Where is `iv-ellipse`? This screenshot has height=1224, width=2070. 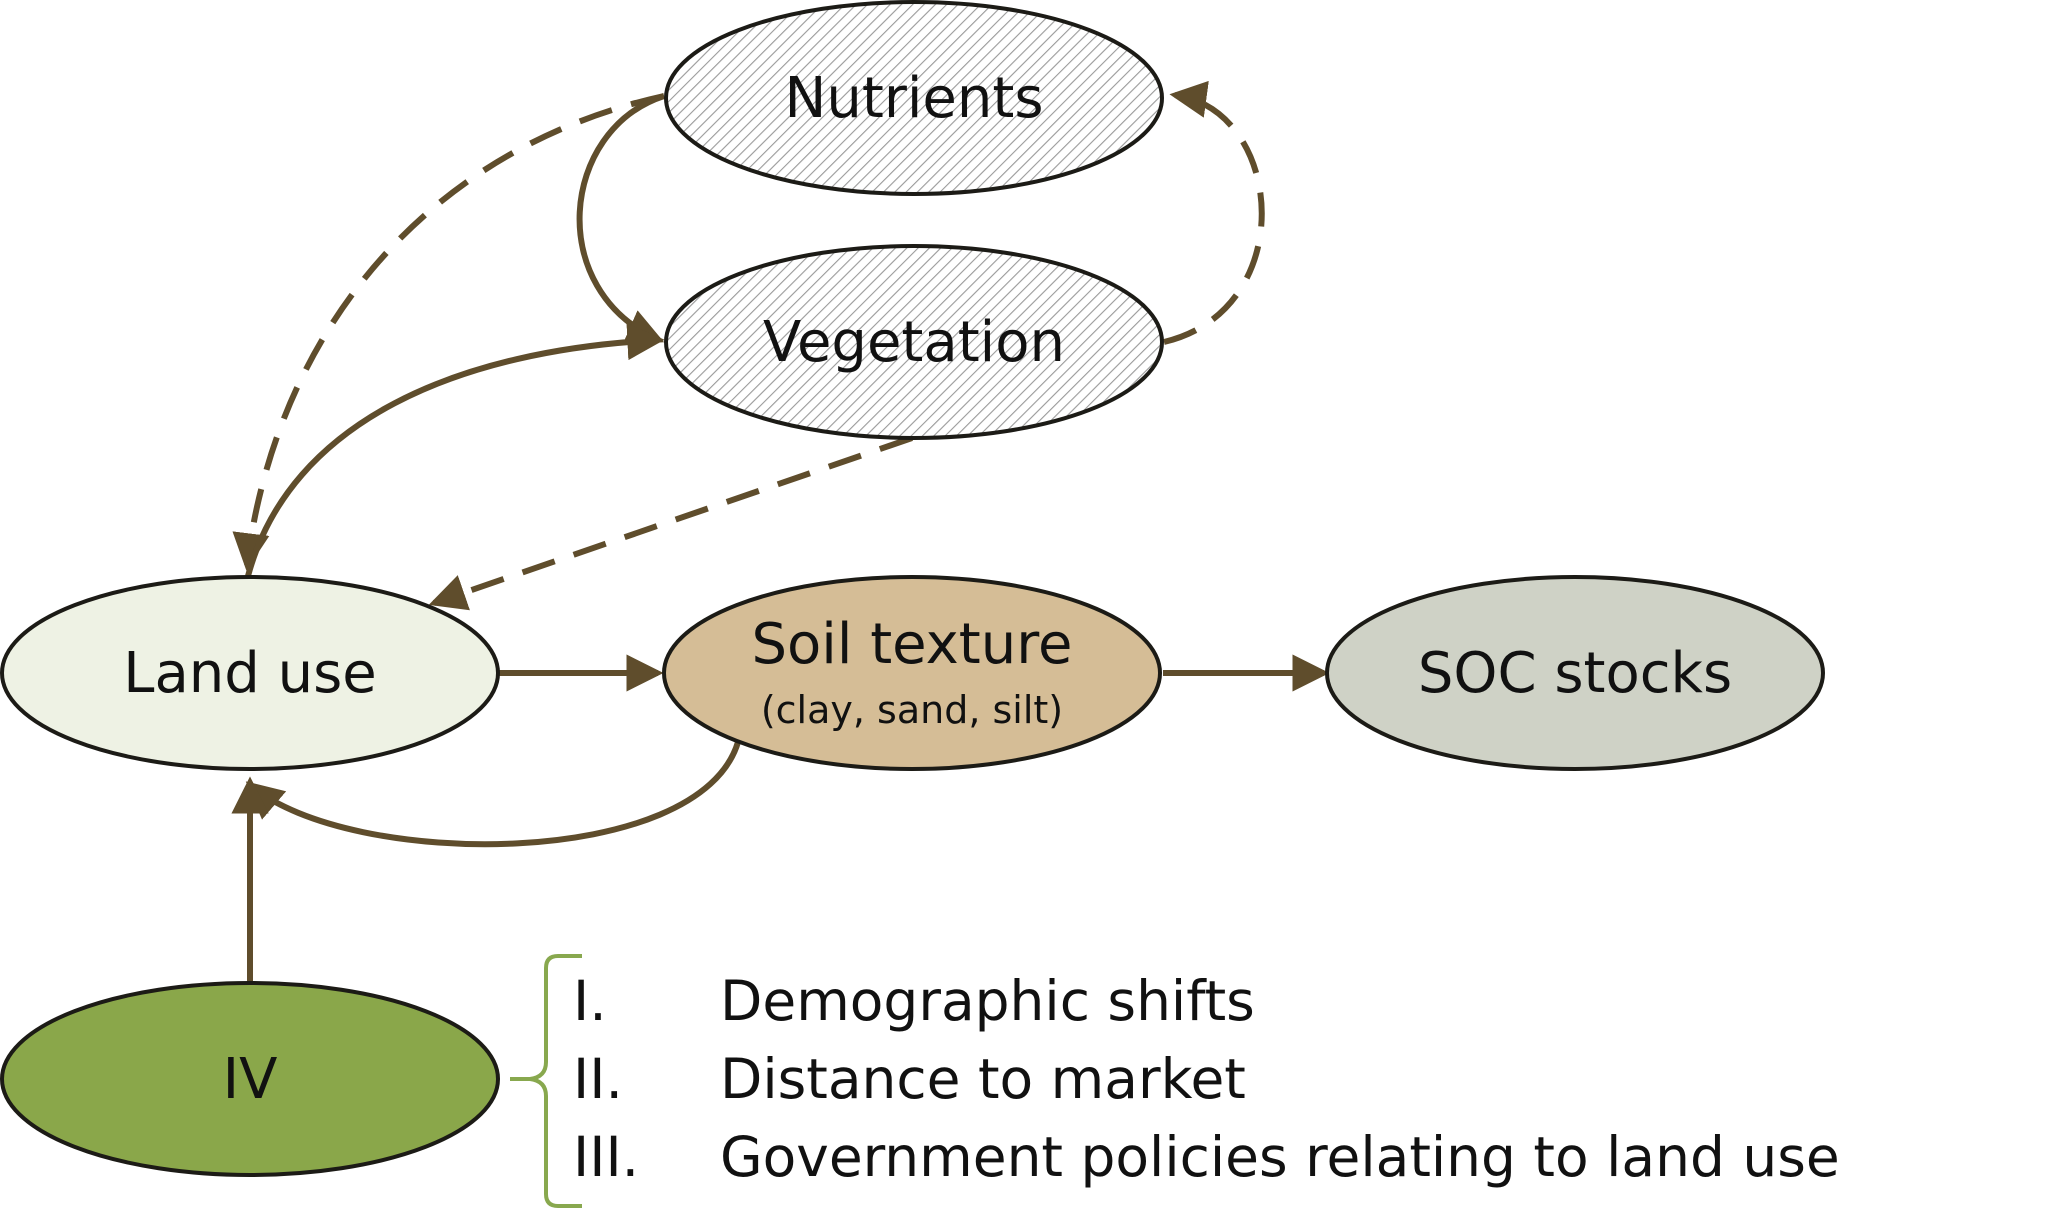 iv-ellipse is located at coordinates (250, 1079).